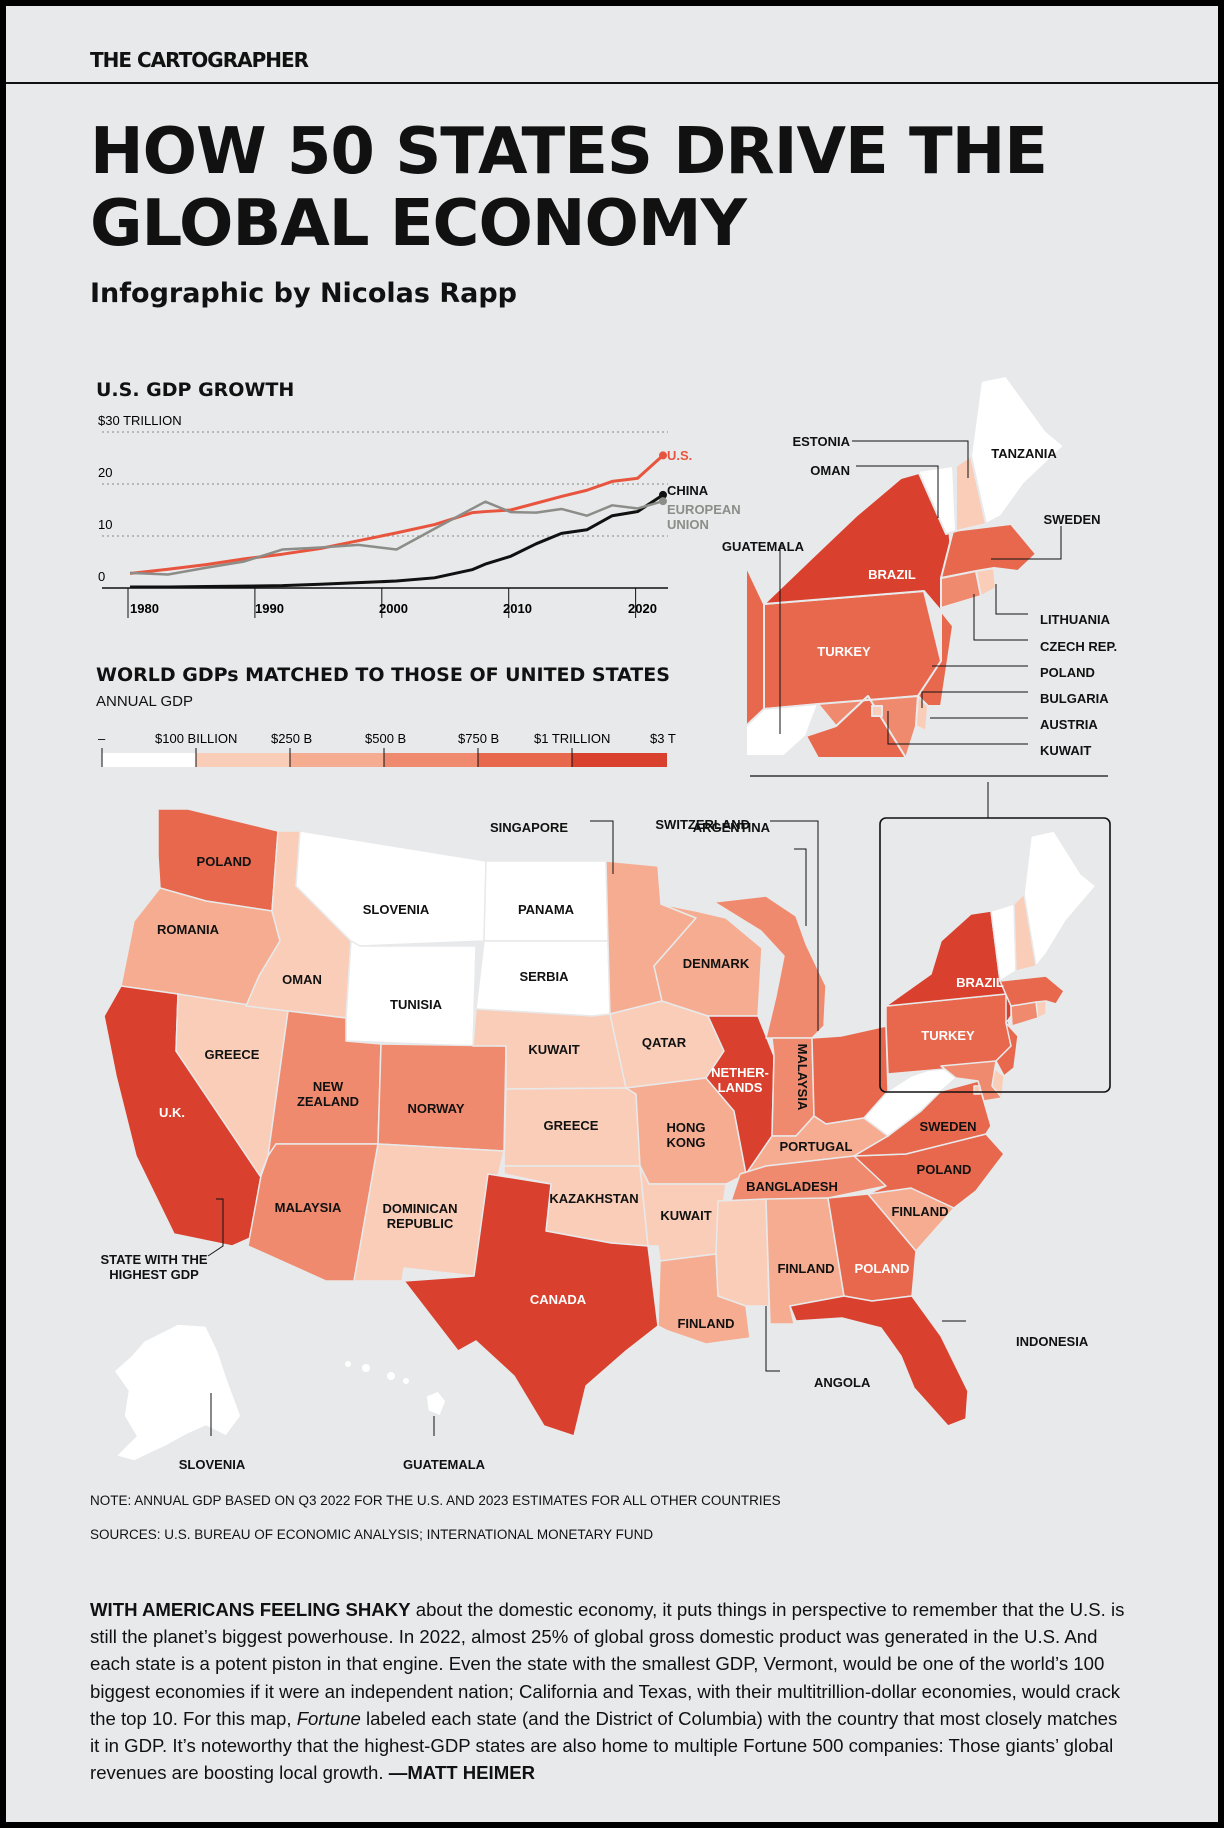  I want to click on chart-legend: U.S. CHINA EUROPEAN UNION, so click(704, 490).